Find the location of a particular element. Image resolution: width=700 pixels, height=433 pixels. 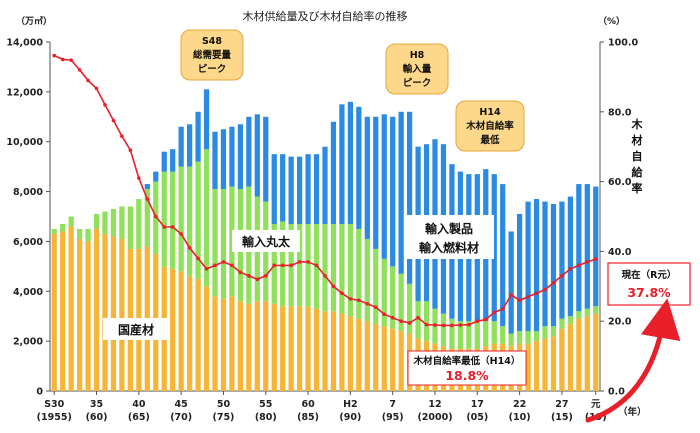

x-tick-label-era: S30 is located at coordinates (54, 404).